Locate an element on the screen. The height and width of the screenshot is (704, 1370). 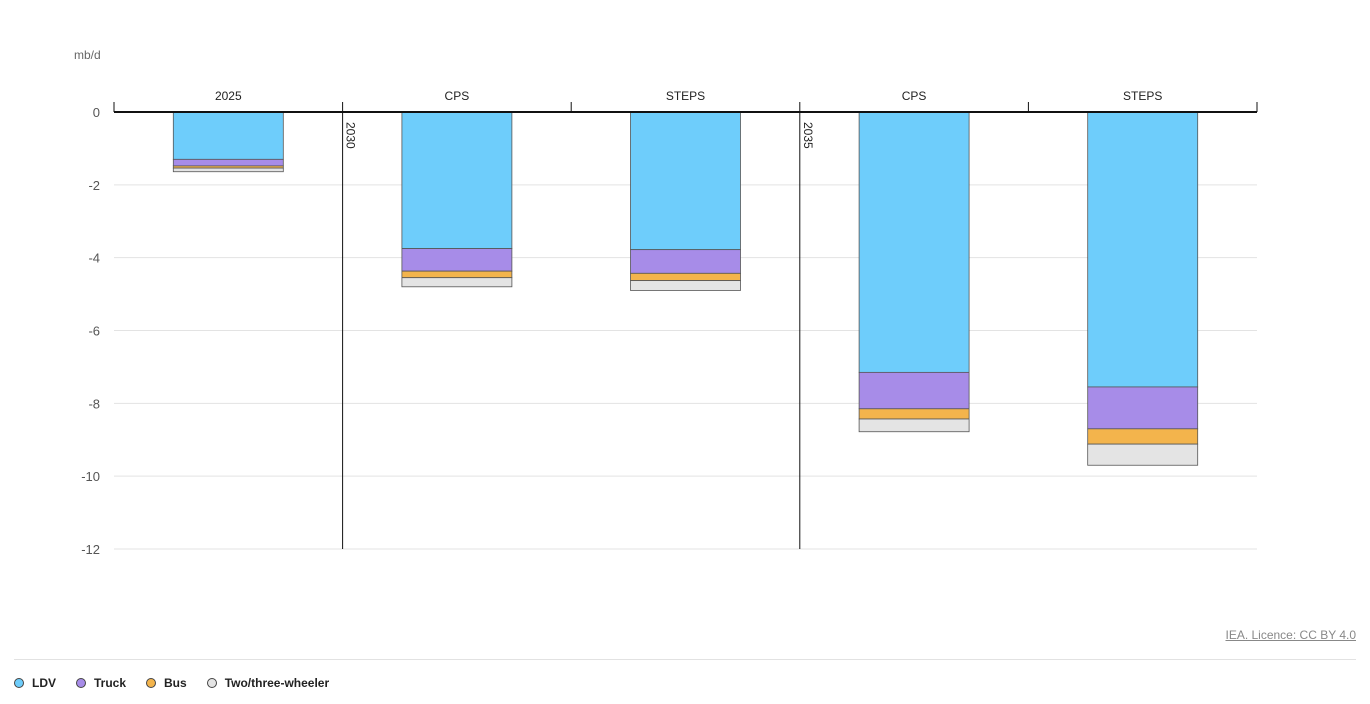
legend-item-truck: Truck is located at coordinates (101, 683).